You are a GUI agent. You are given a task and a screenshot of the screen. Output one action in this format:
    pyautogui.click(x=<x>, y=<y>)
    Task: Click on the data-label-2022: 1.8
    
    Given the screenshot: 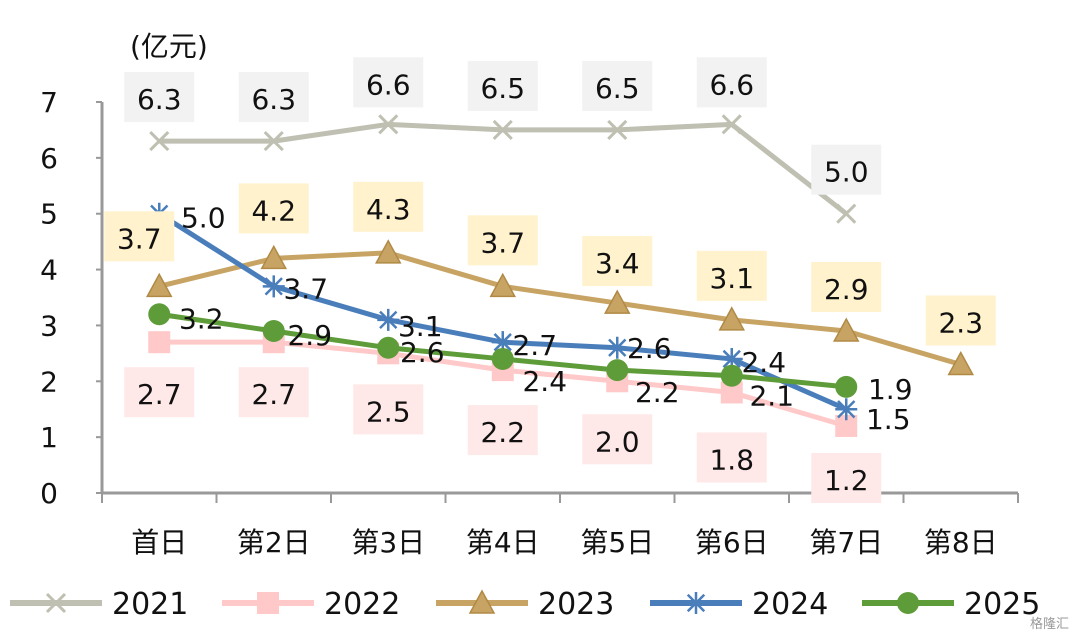 What is the action you would take?
    pyautogui.click(x=731, y=459)
    